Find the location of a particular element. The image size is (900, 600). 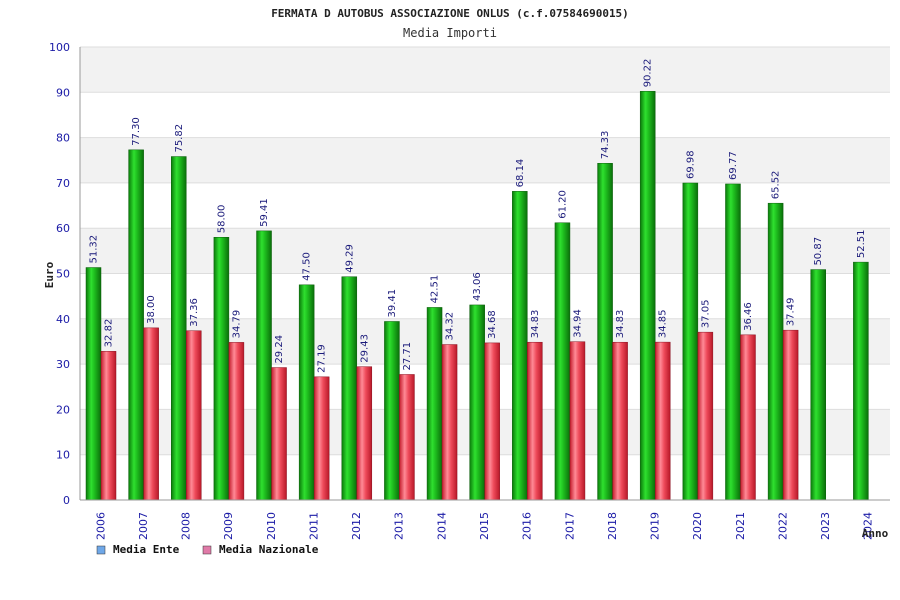

bar-media-ente-2013 is located at coordinates (392, 411).